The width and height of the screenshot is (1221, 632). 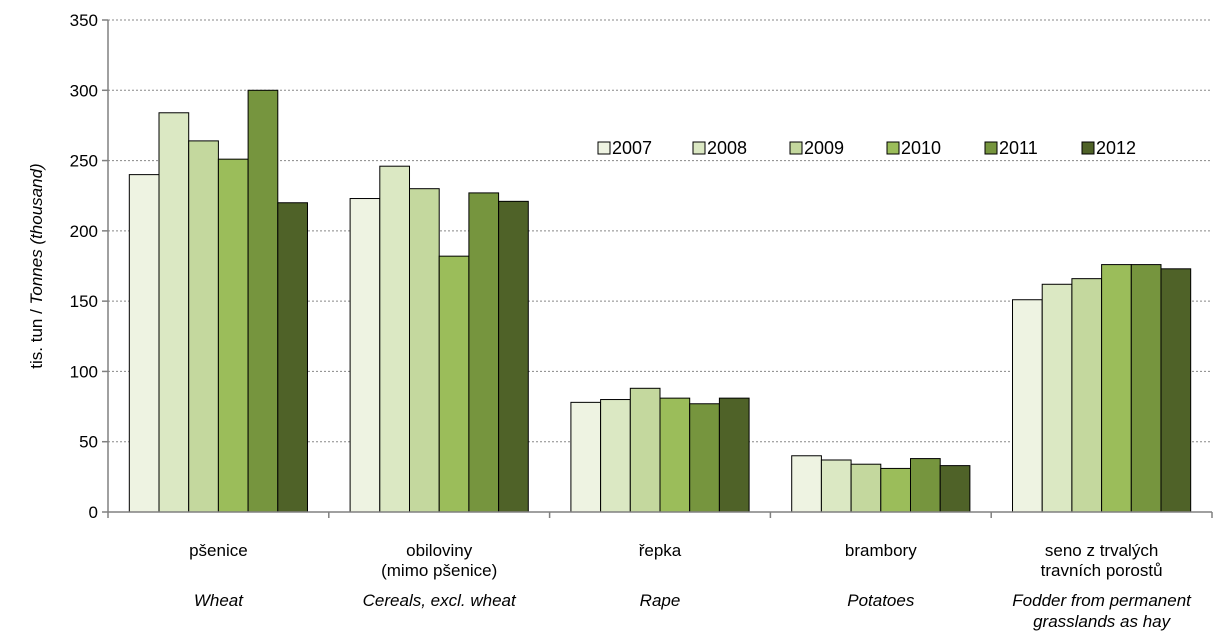 What do you see at coordinates (36, 336) in the screenshot?
I see `y-axis-label-plain: tis. tun /` at bounding box center [36, 336].